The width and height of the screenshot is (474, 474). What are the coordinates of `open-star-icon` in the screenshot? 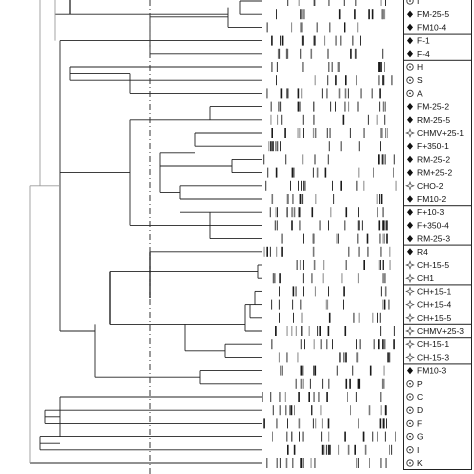 It's located at (410, 317).